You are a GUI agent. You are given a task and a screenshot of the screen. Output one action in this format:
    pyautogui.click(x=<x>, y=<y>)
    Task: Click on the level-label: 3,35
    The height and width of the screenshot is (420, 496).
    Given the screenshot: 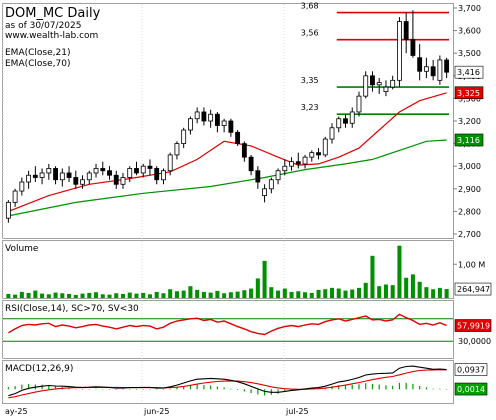 What is the action you would take?
    pyautogui.click(x=310, y=80)
    